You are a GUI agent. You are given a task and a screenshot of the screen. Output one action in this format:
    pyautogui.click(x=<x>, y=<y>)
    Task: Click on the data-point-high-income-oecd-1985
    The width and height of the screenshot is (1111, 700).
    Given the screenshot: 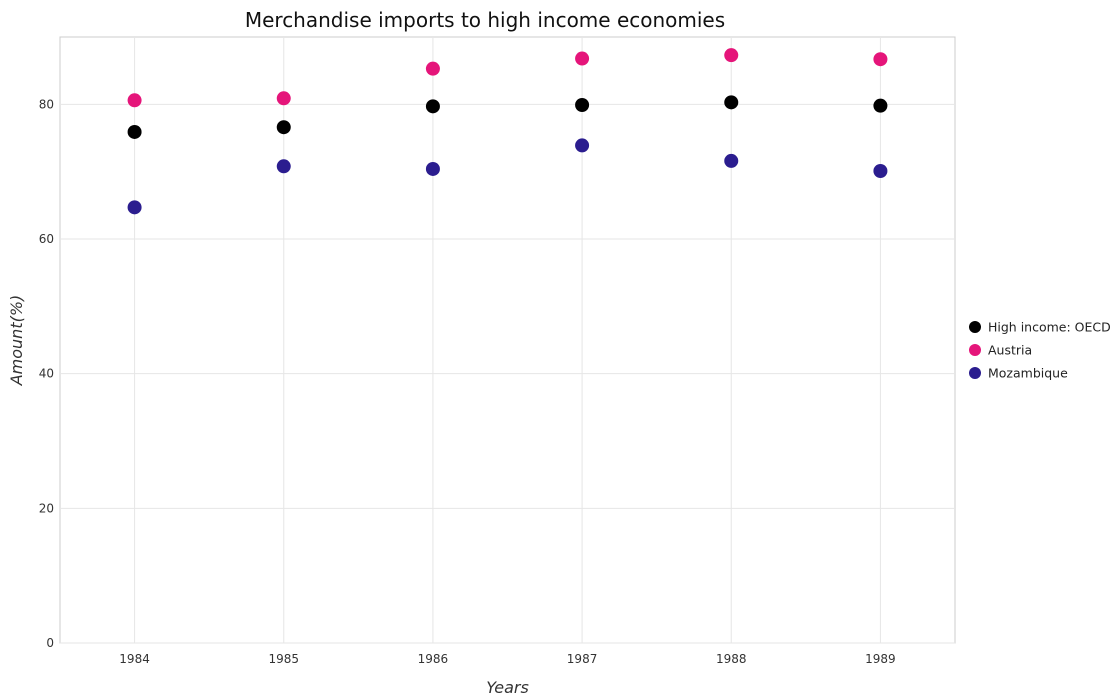 What is the action you would take?
    pyautogui.click(x=283, y=127)
    